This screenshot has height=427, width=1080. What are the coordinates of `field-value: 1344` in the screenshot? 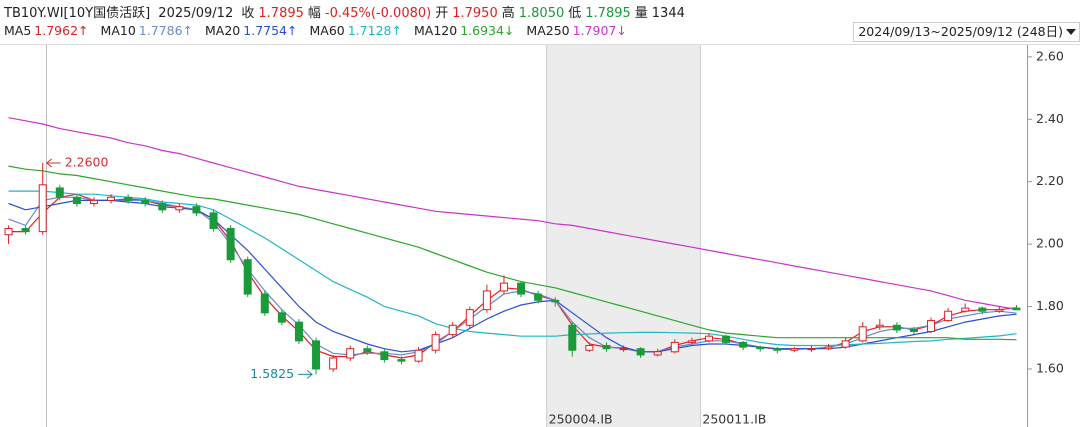 It's located at (668, 13).